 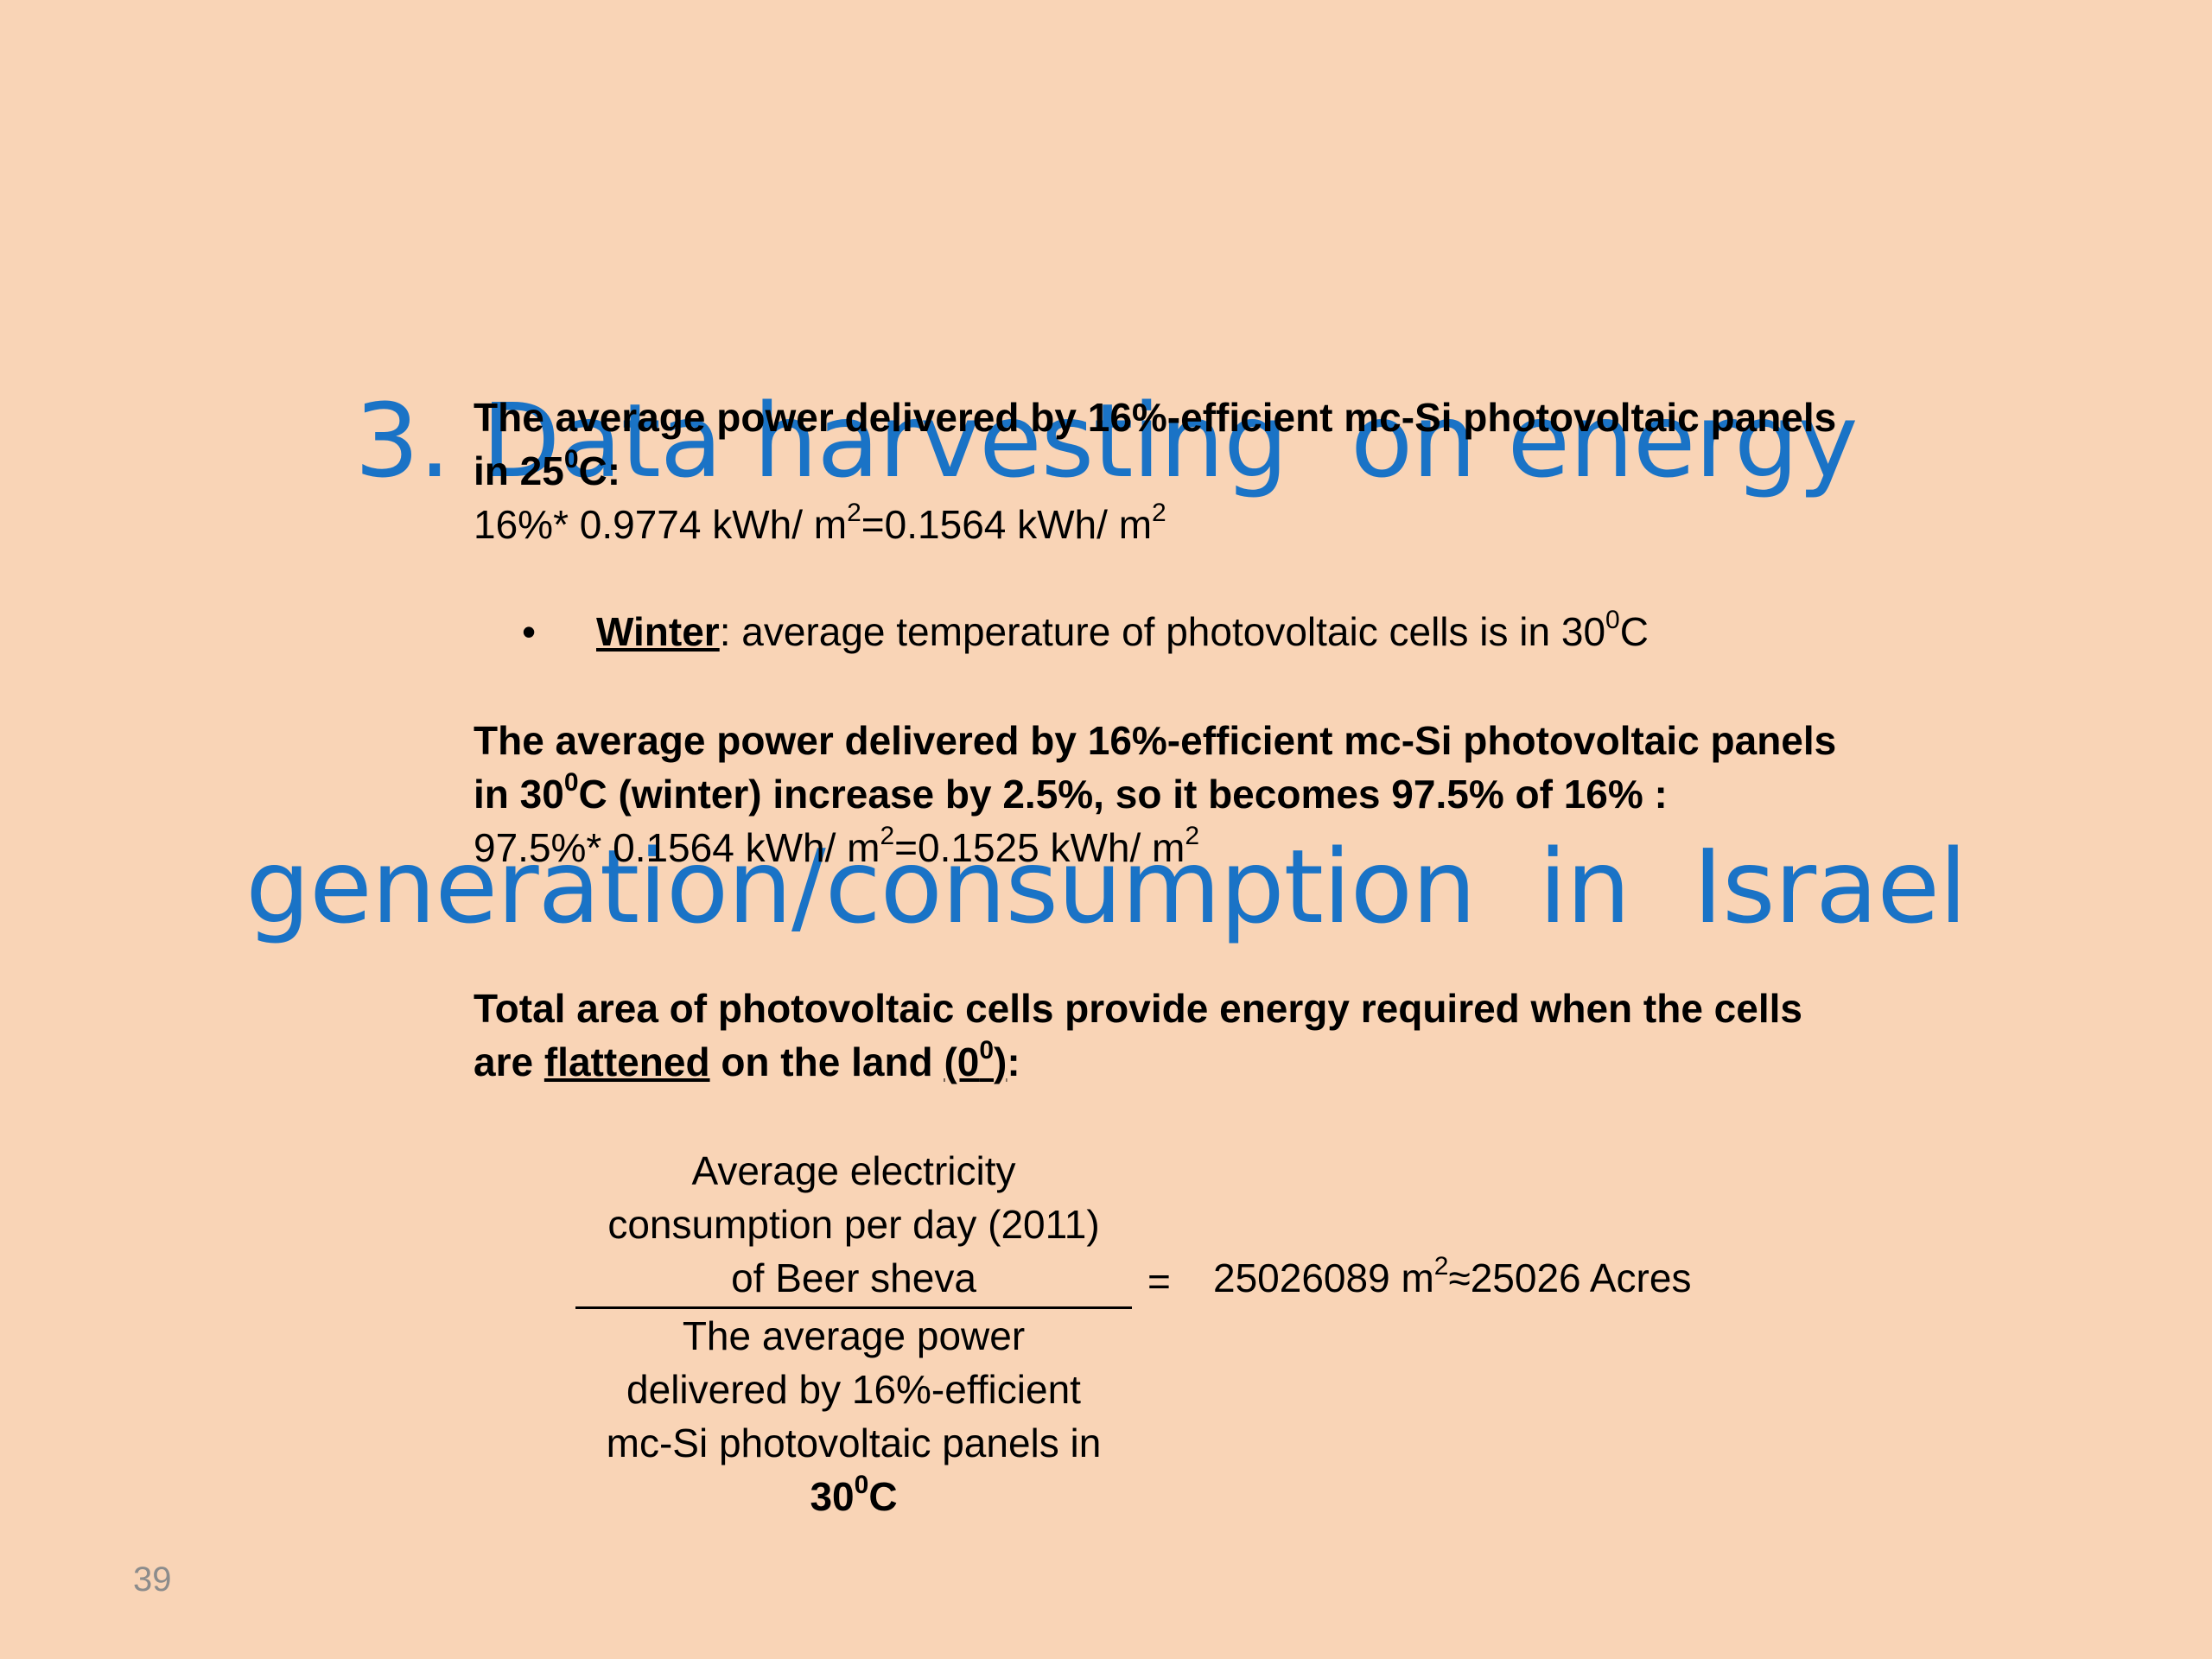 What do you see at coordinates (626, 1061) in the screenshot?
I see `flattened-term: flattened` at bounding box center [626, 1061].